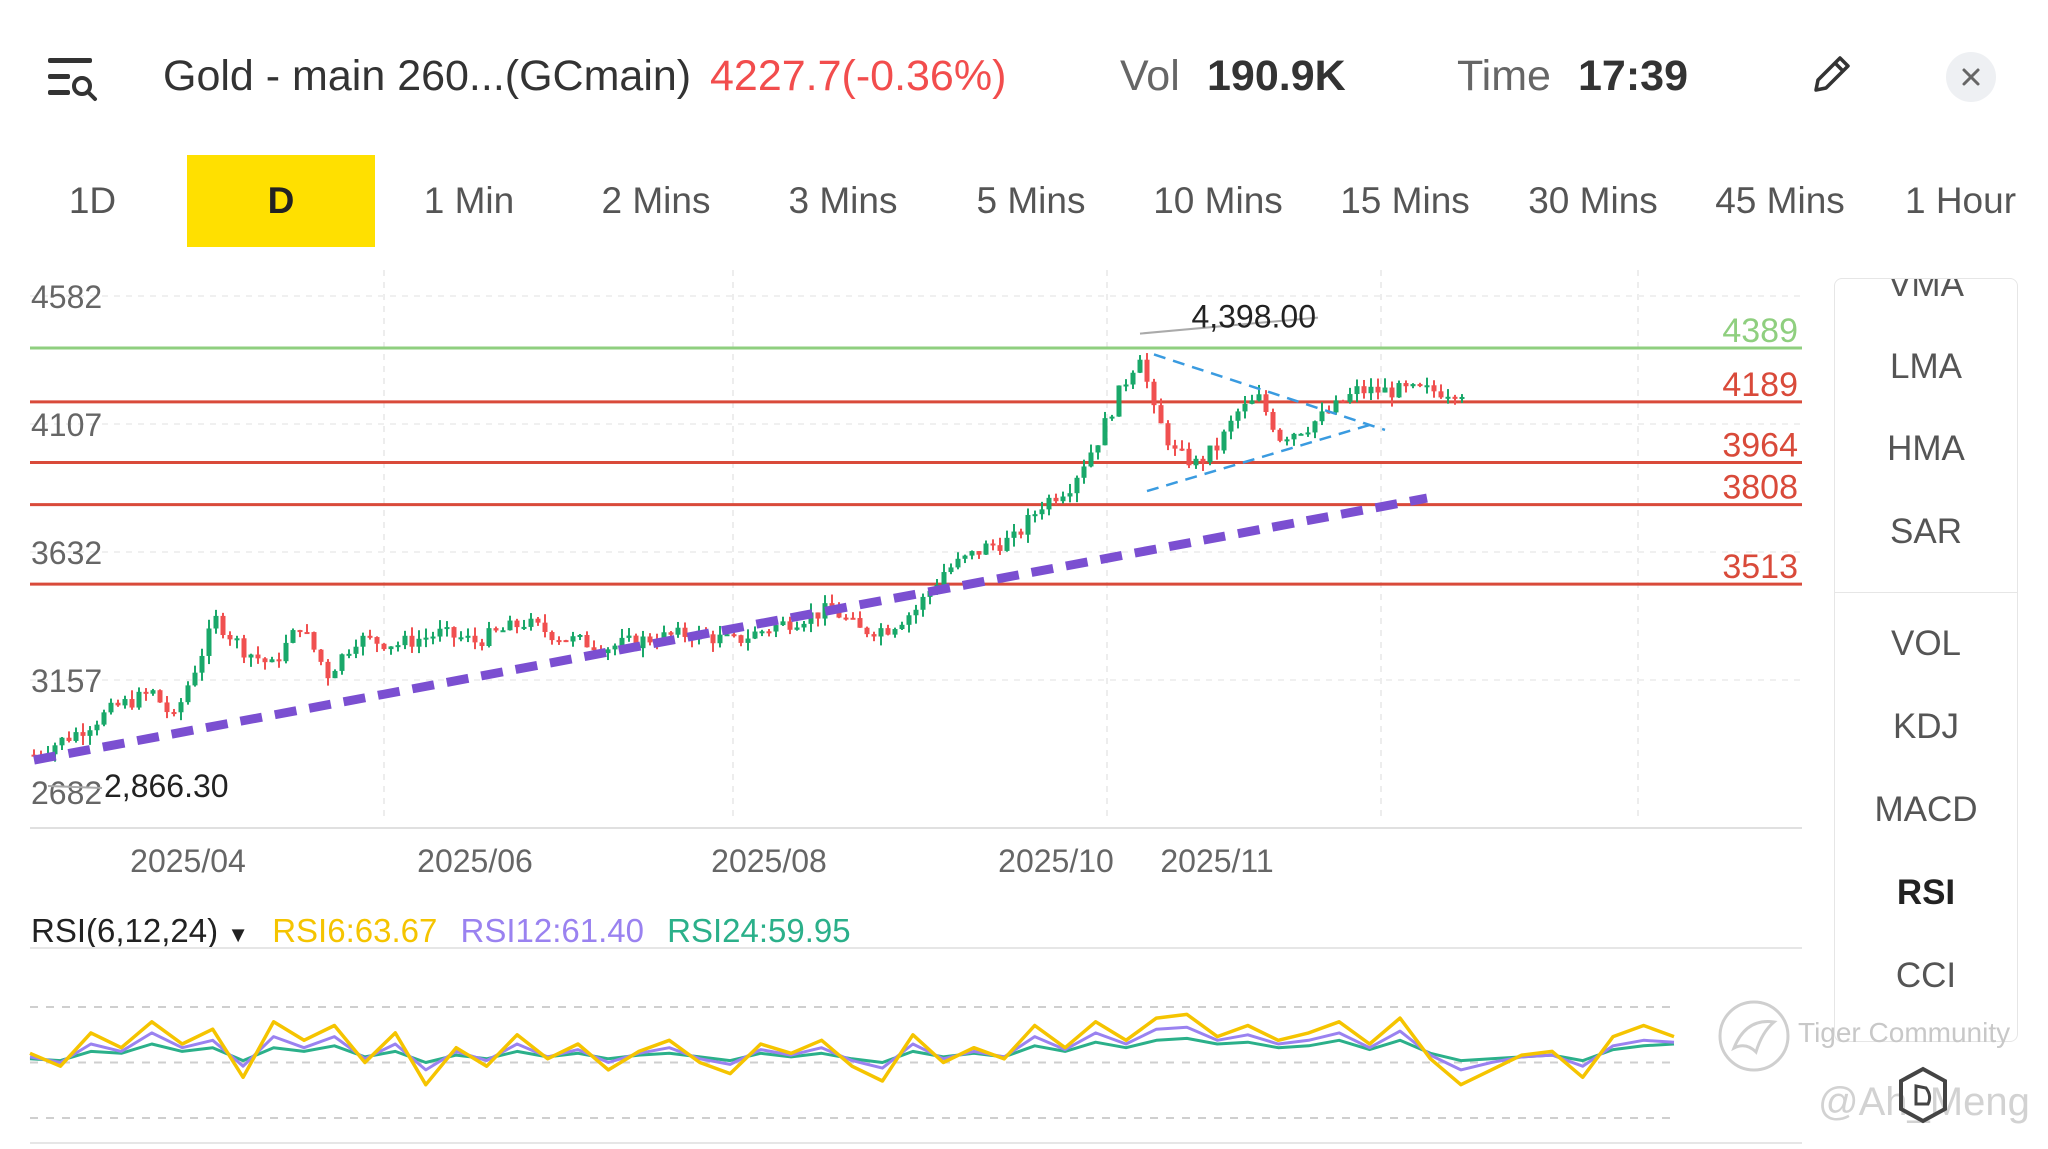 The height and width of the screenshot is (1149, 2048). I want to click on indicator-vol: VOL, so click(1926, 643).